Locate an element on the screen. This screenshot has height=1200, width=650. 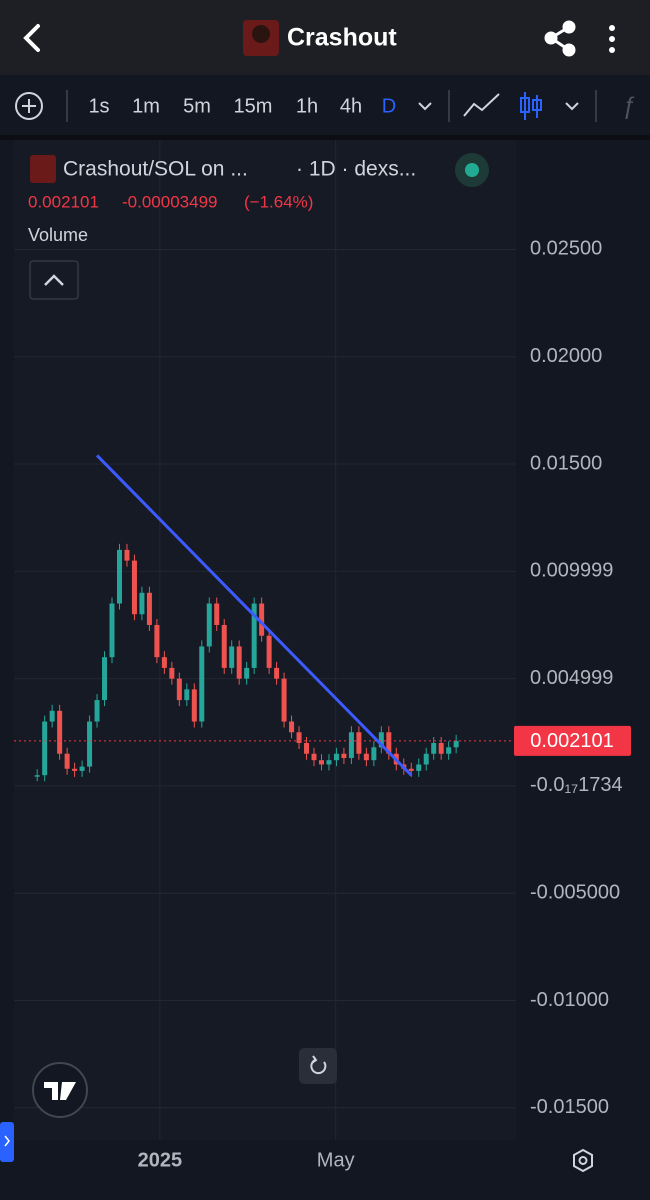
x-tick-label: 2025 is located at coordinates (160, 1160).